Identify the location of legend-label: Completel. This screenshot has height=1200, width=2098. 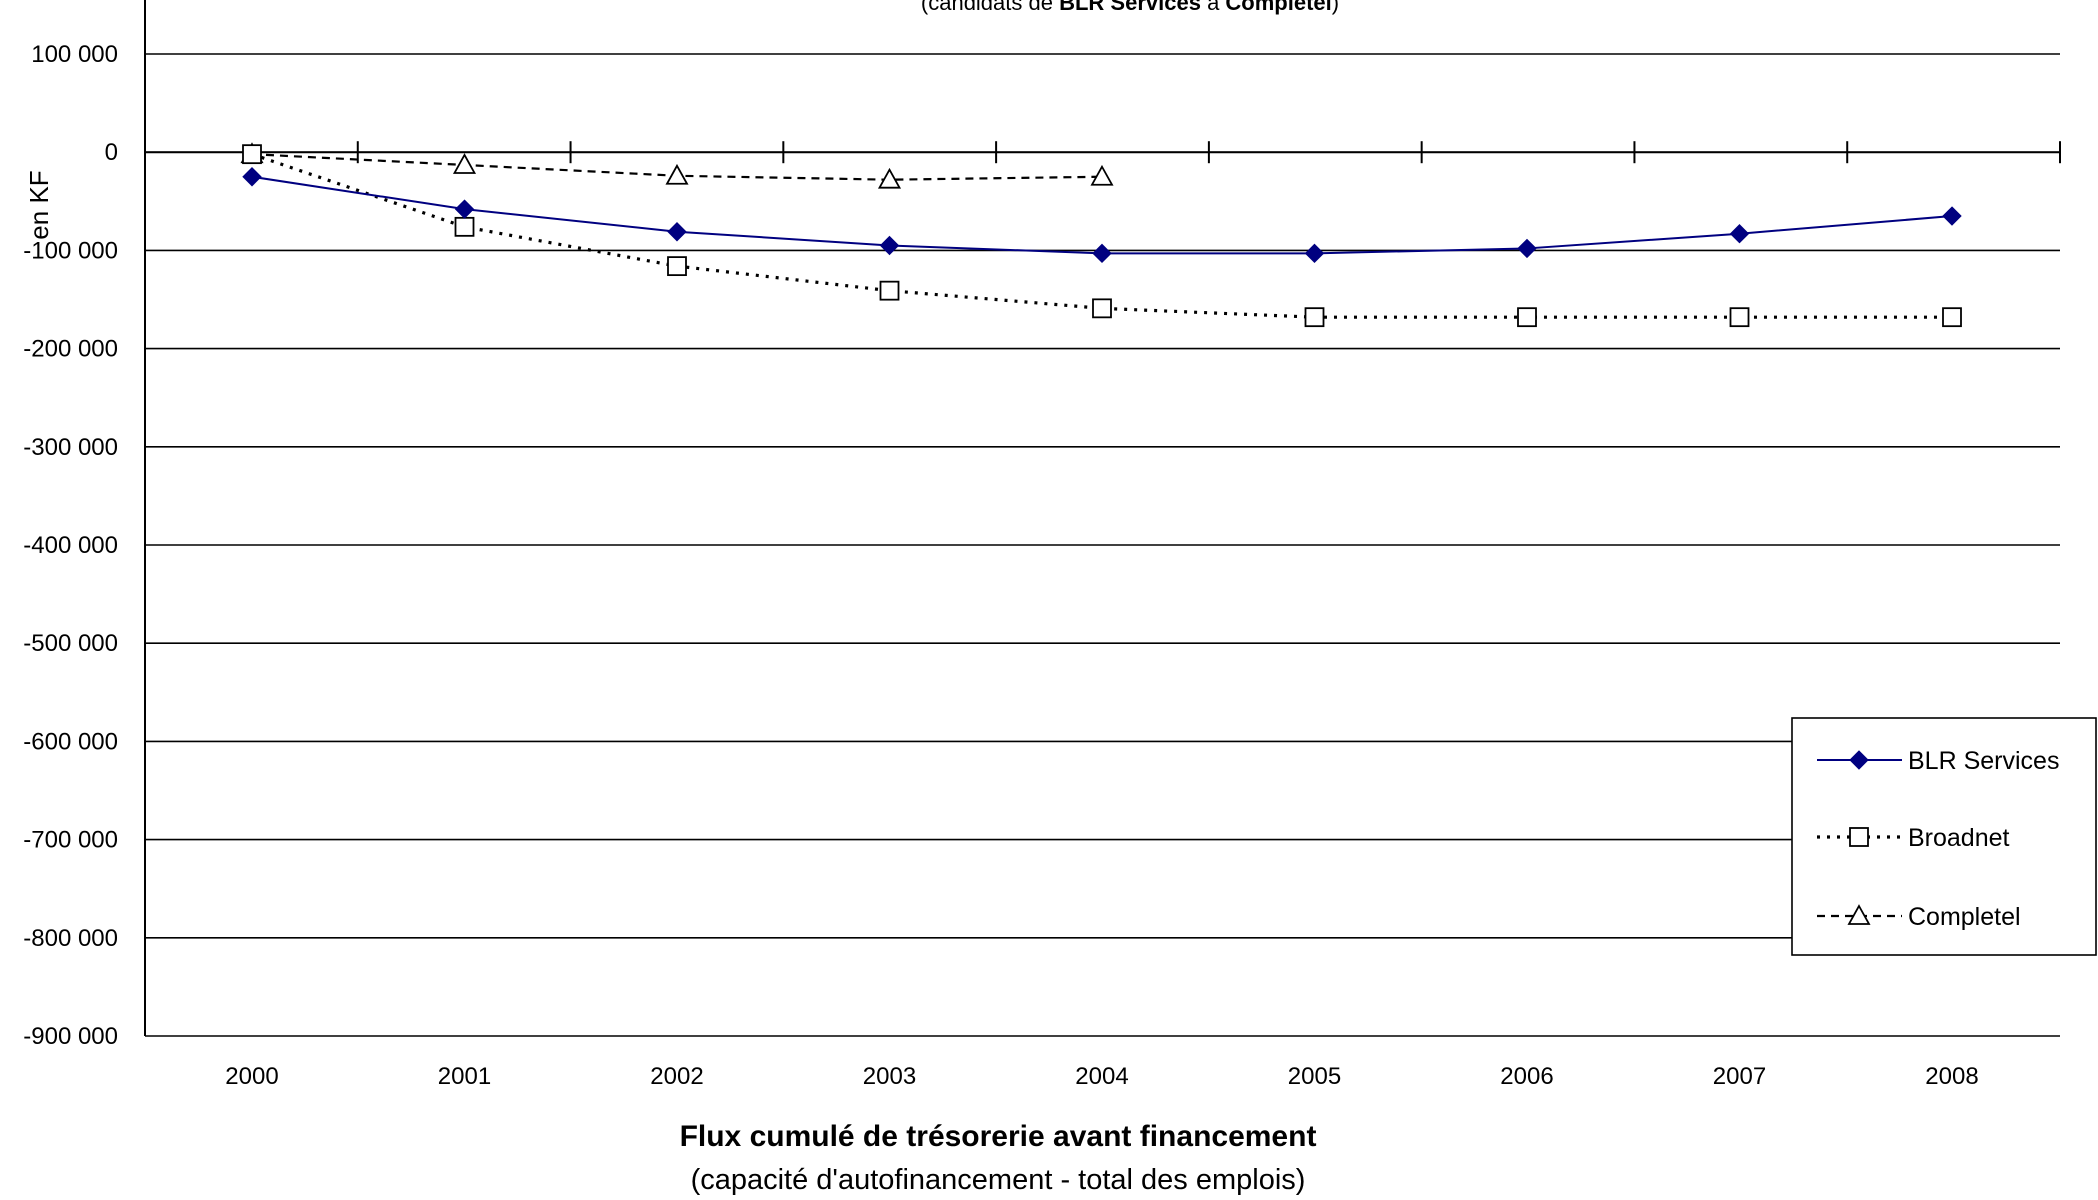
(1964, 917).